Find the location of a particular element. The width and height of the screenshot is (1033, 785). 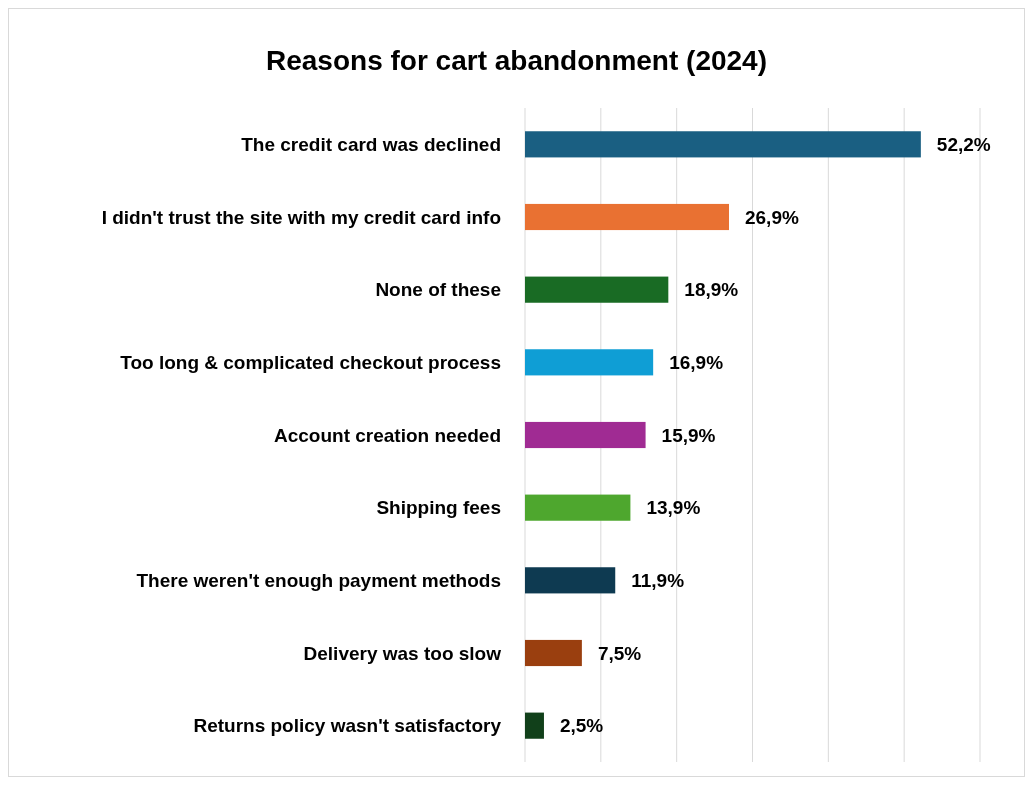

y-tick-label: The credit card was declined is located at coordinates (371, 144).